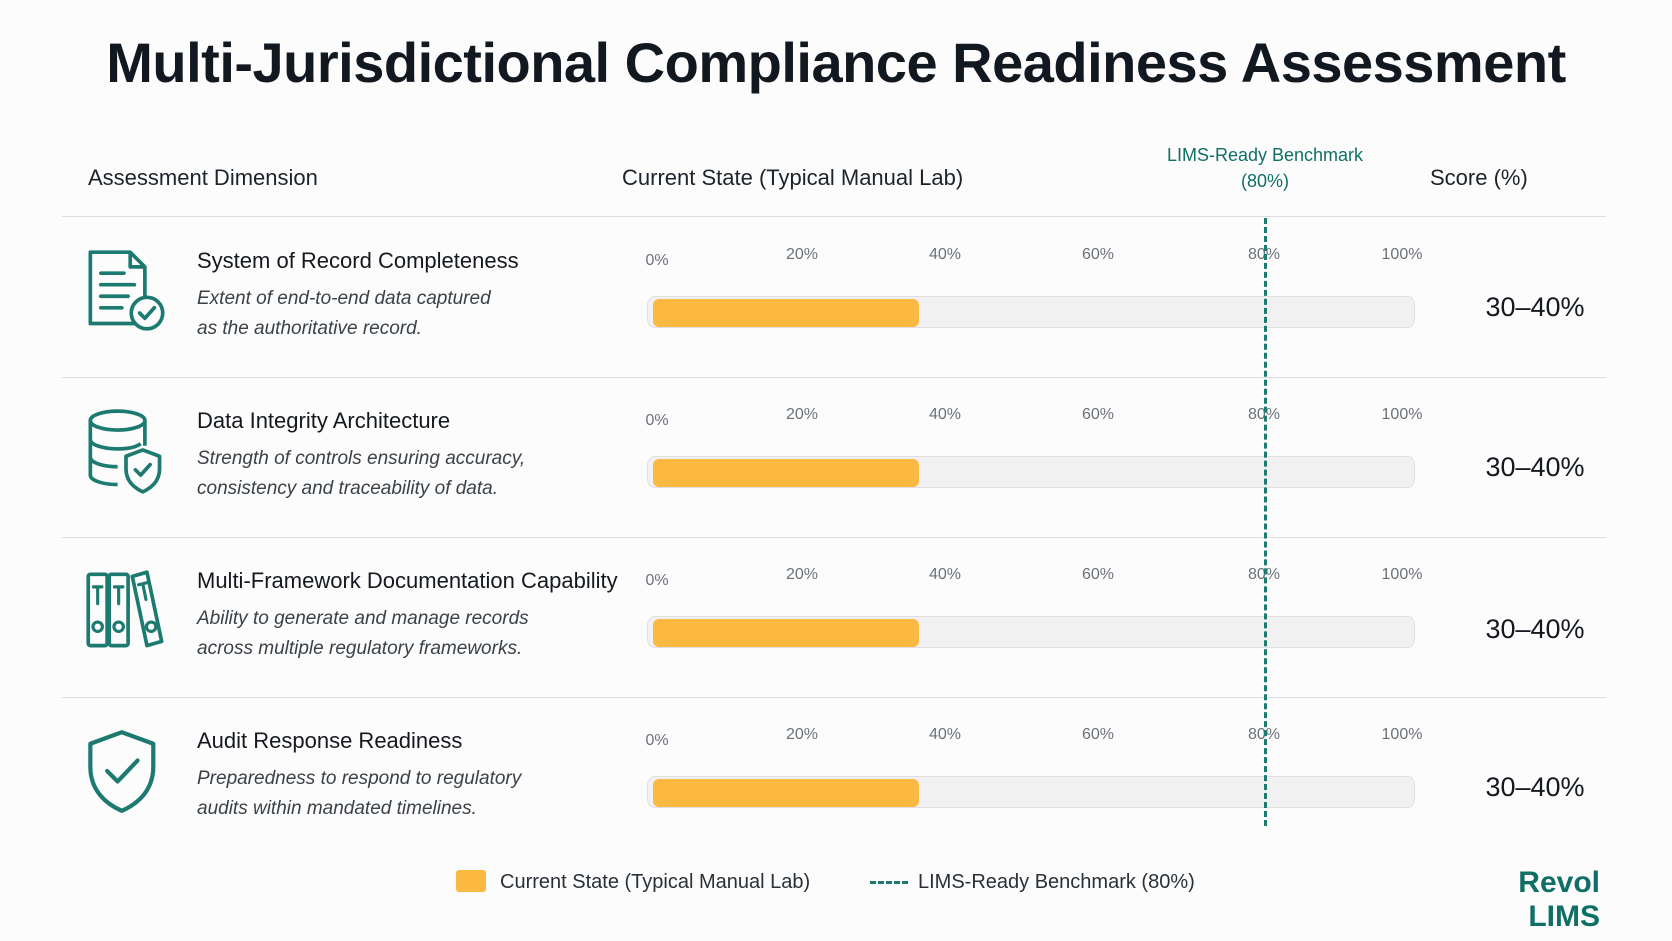 This screenshot has width=1672, height=941. What do you see at coordinates (344, 298) in the screenshot?
I see `row-description-line1: Extent of end-to-end data captured` at bounding box center [344, 298].